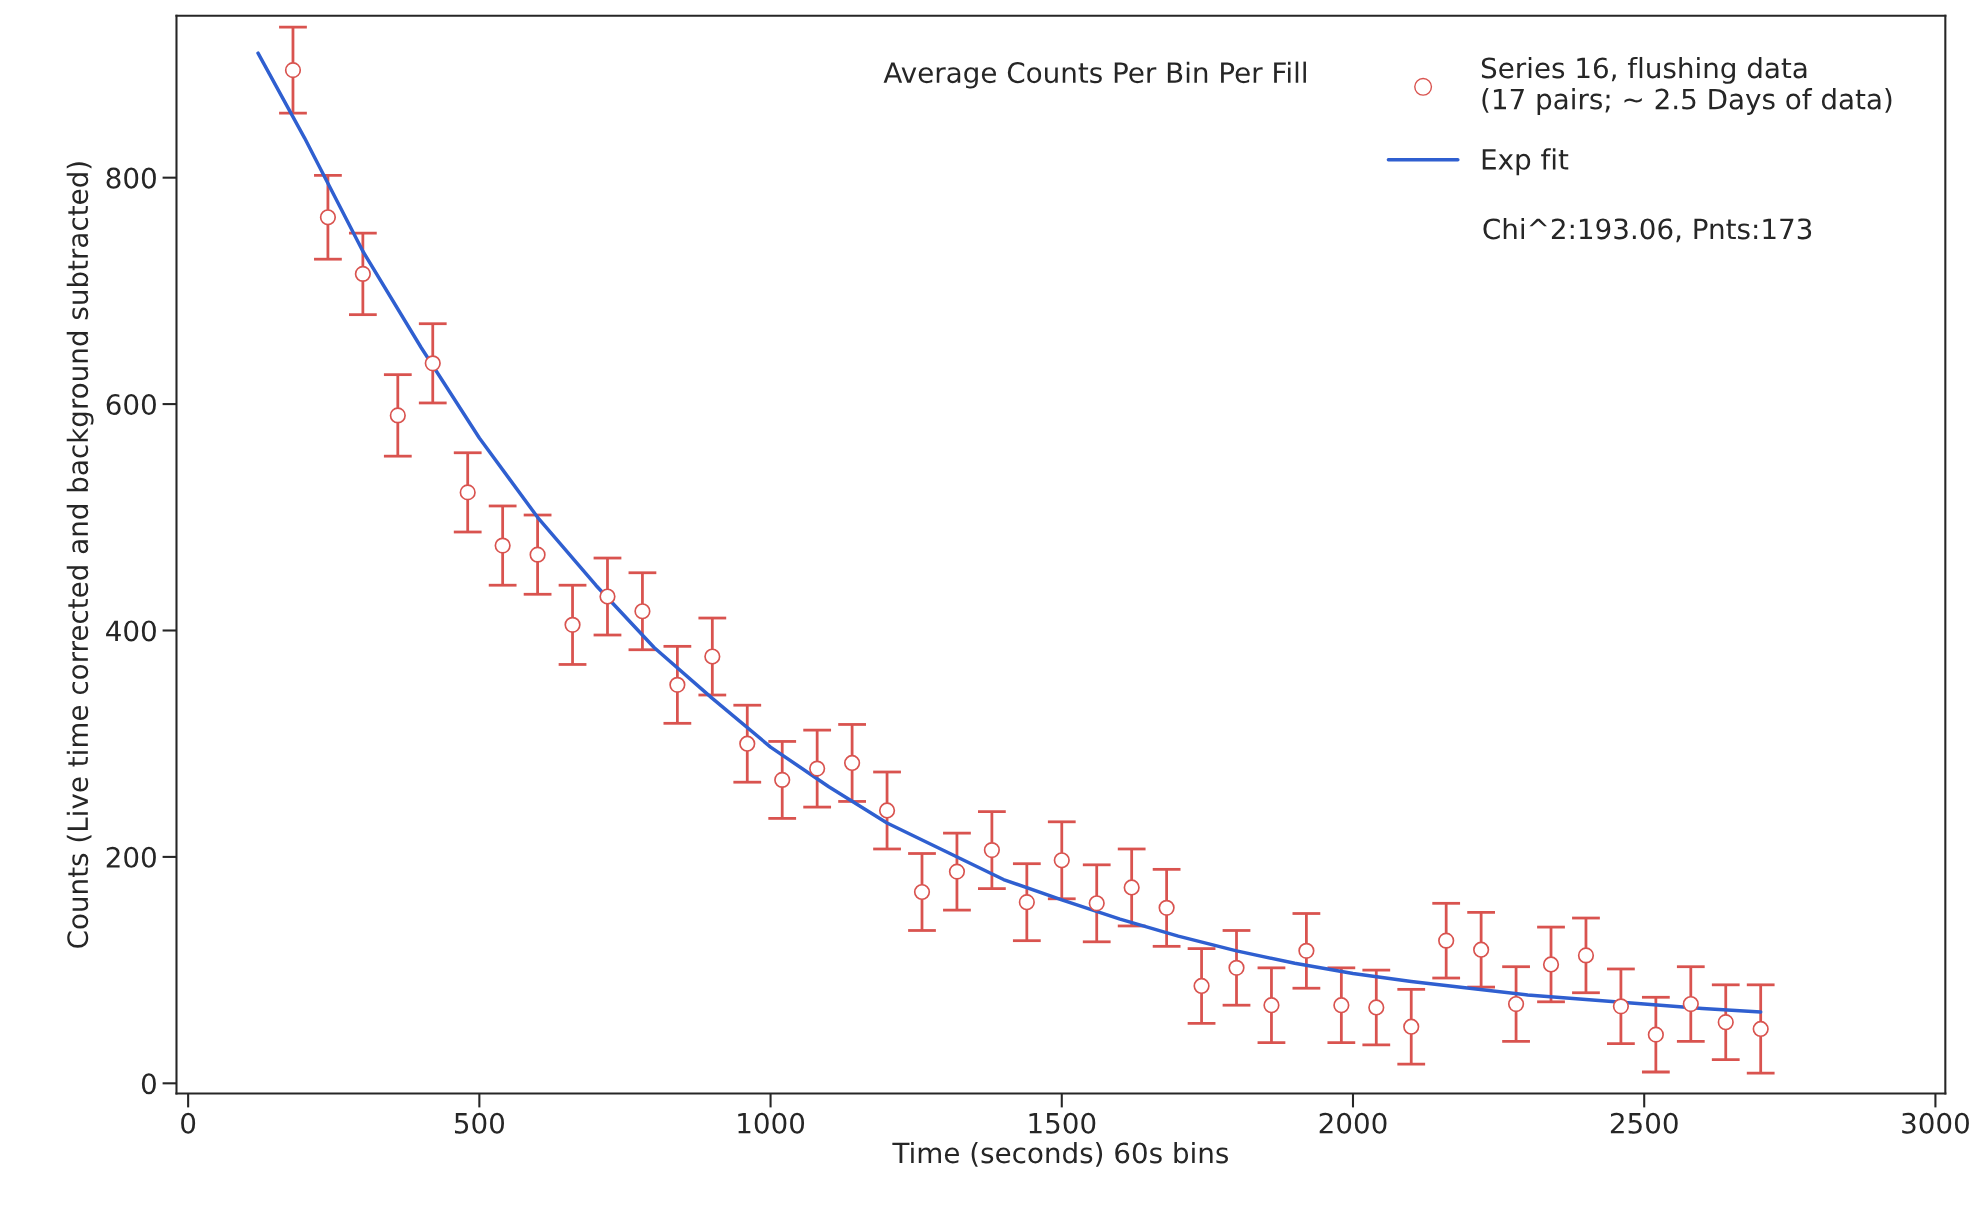  What do you see at coordinates (1353, 1123) in the screenshot?
I see `x-tick-label: 2000` at bounding box center [1353, 1123].